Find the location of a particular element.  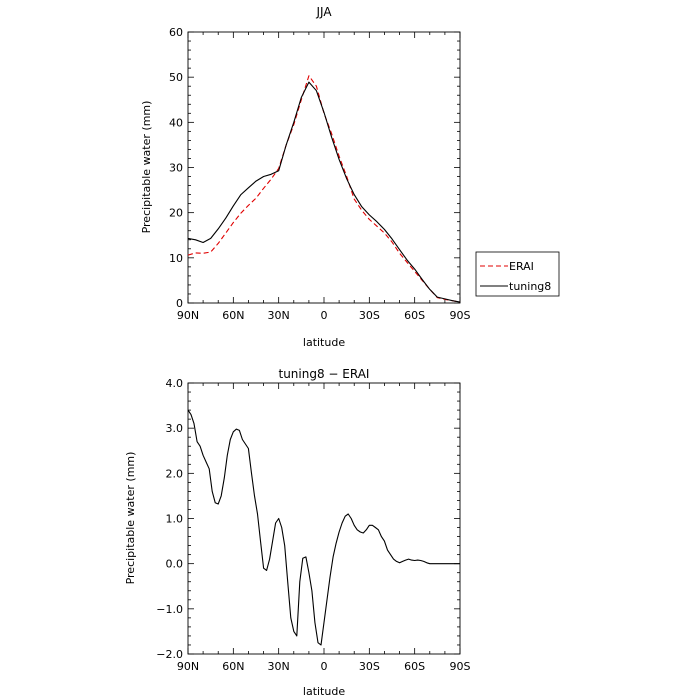

bottom-x-tick-label: 30S is located at coordinates (369, 666).